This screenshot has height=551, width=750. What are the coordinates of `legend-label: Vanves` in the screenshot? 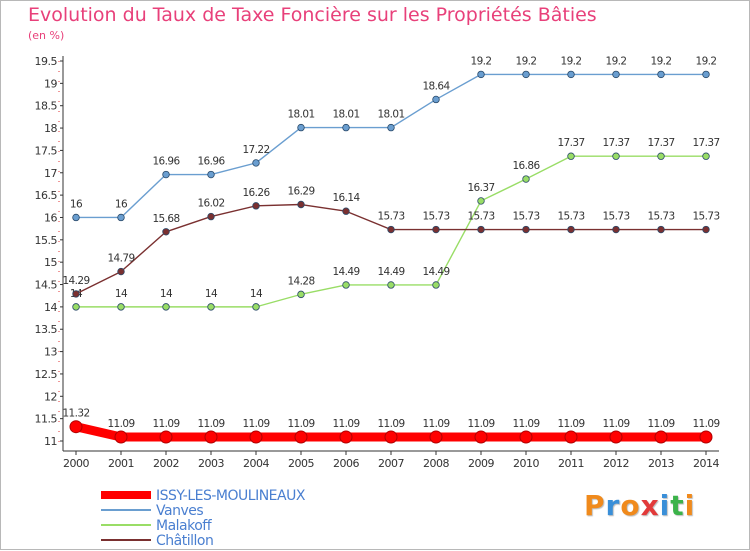 It's located at (179, 511).